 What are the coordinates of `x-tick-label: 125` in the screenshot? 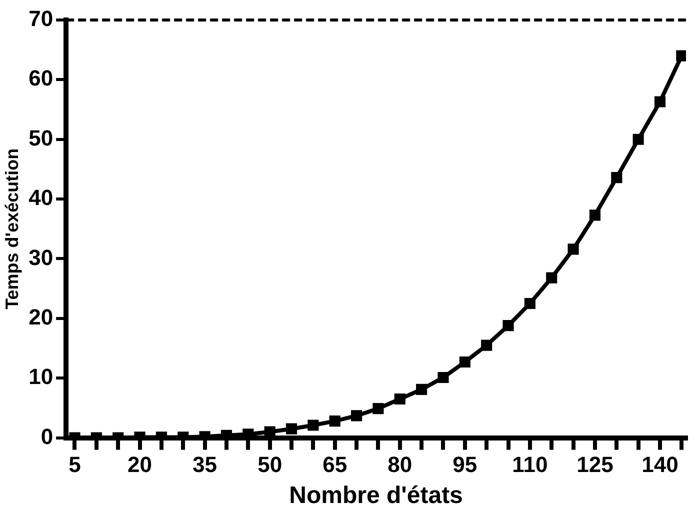 It's located at (595, 465).